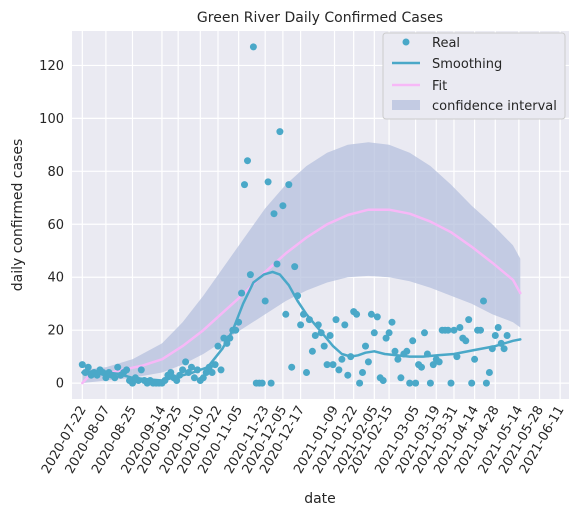  What do you see at coordinates (51, 119) in the screenshot?
I see `y-tick-label: 100` at bounding box center [51, 119].